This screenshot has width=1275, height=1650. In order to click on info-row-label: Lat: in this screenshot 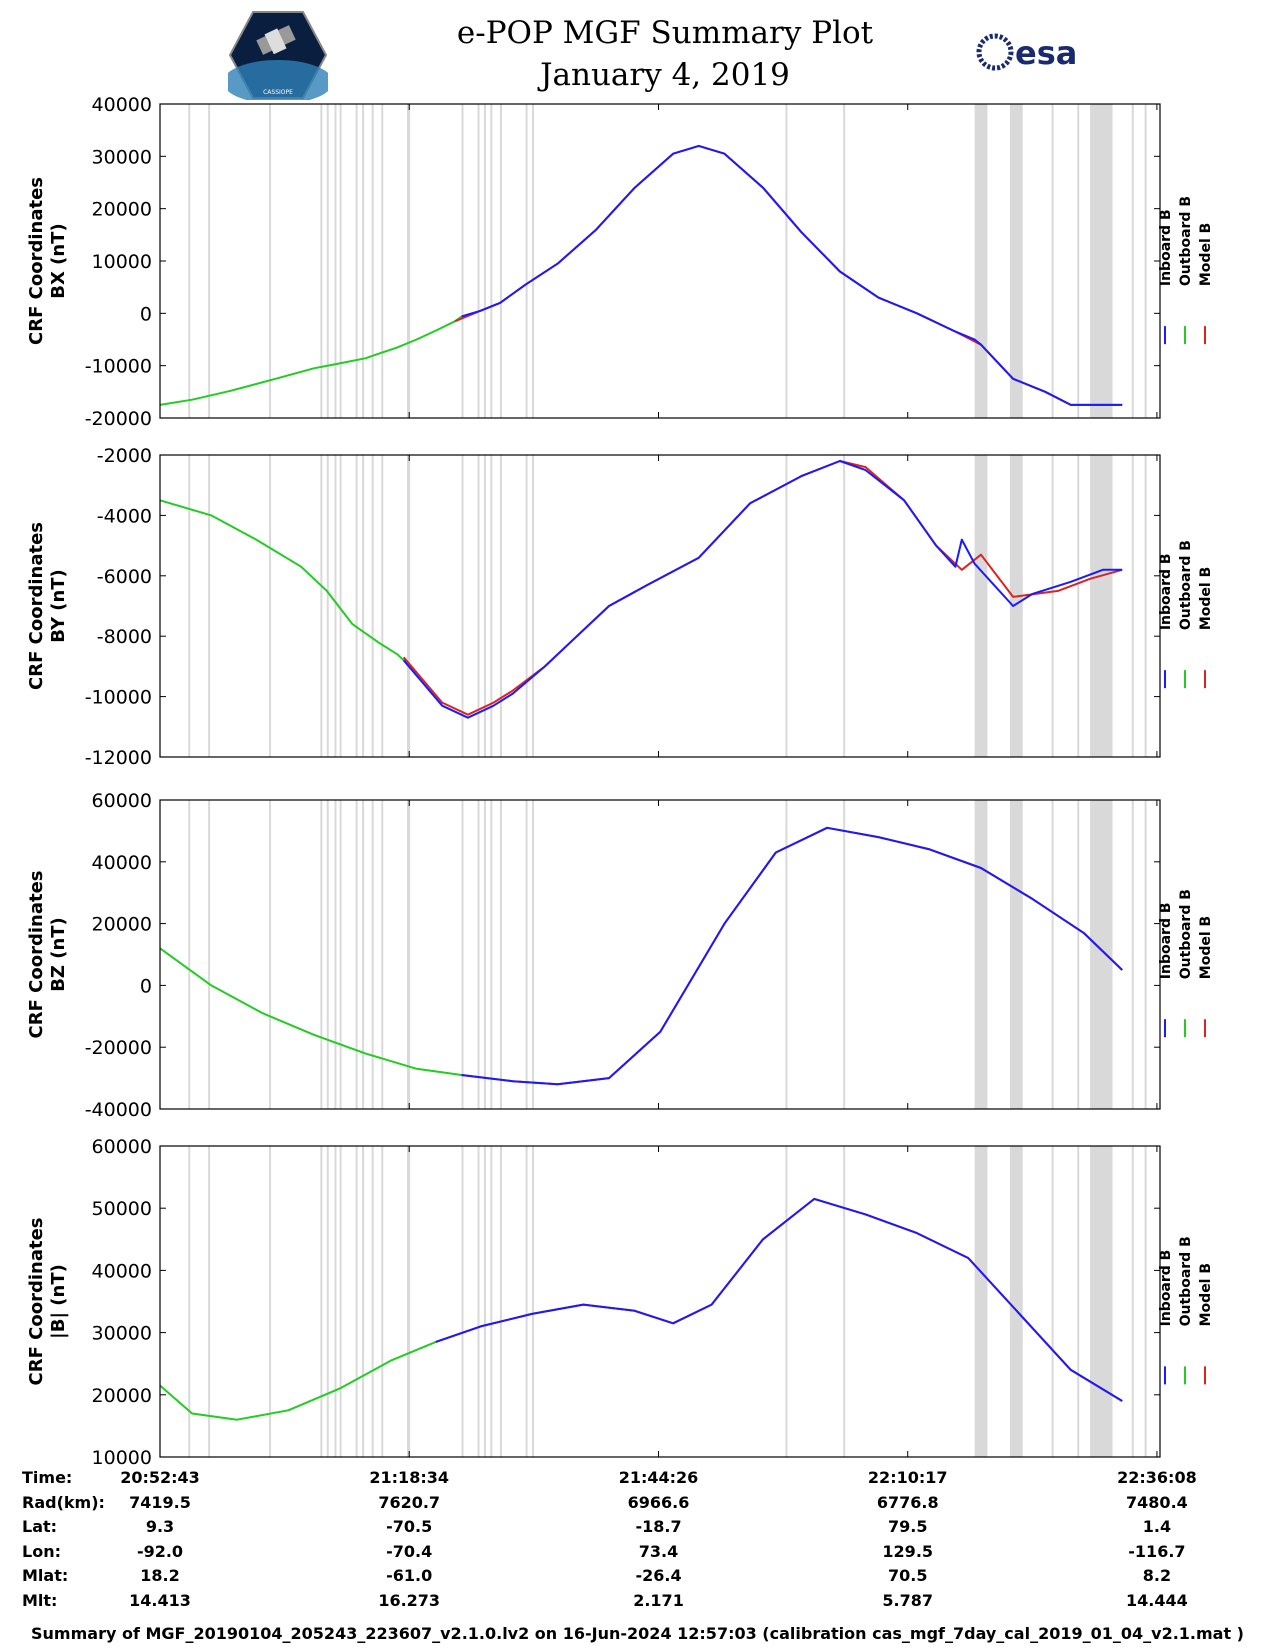, I will do `click(40, 1526)`.